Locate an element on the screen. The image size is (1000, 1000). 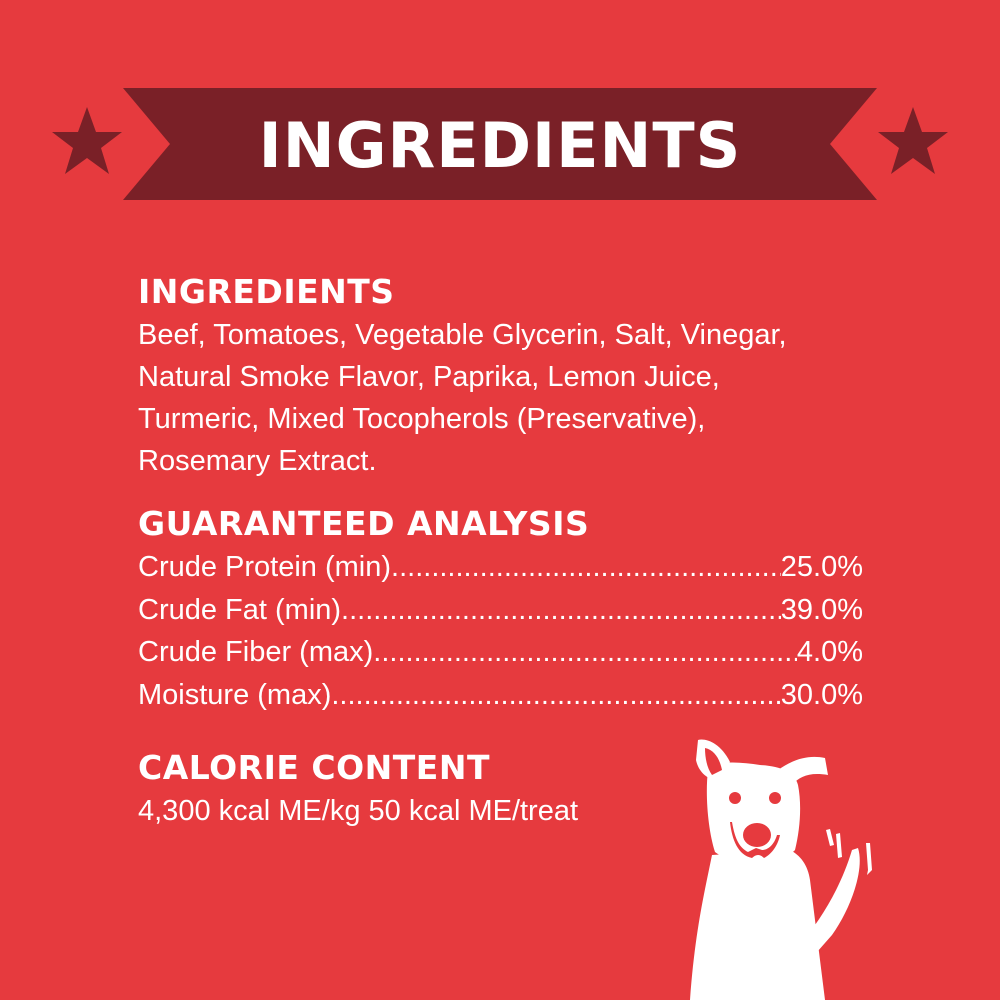
analysis-row: Crude Fat (min) 39.0% is located at coordinates (500, 610).